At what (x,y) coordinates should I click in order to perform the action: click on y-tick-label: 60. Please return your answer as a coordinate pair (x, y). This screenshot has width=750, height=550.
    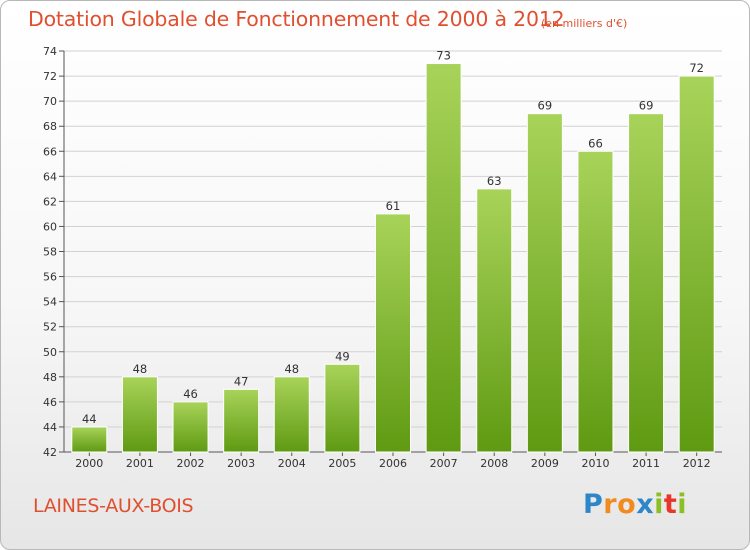
    Looking at the image, I should click on (50, 226).